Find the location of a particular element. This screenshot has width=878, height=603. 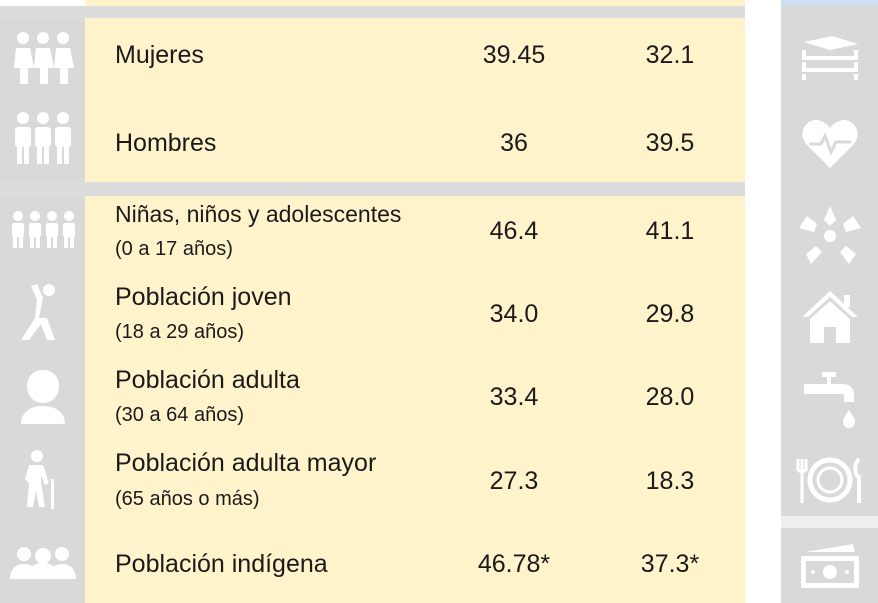

right-icon-column is located at coordinates (829, 261).